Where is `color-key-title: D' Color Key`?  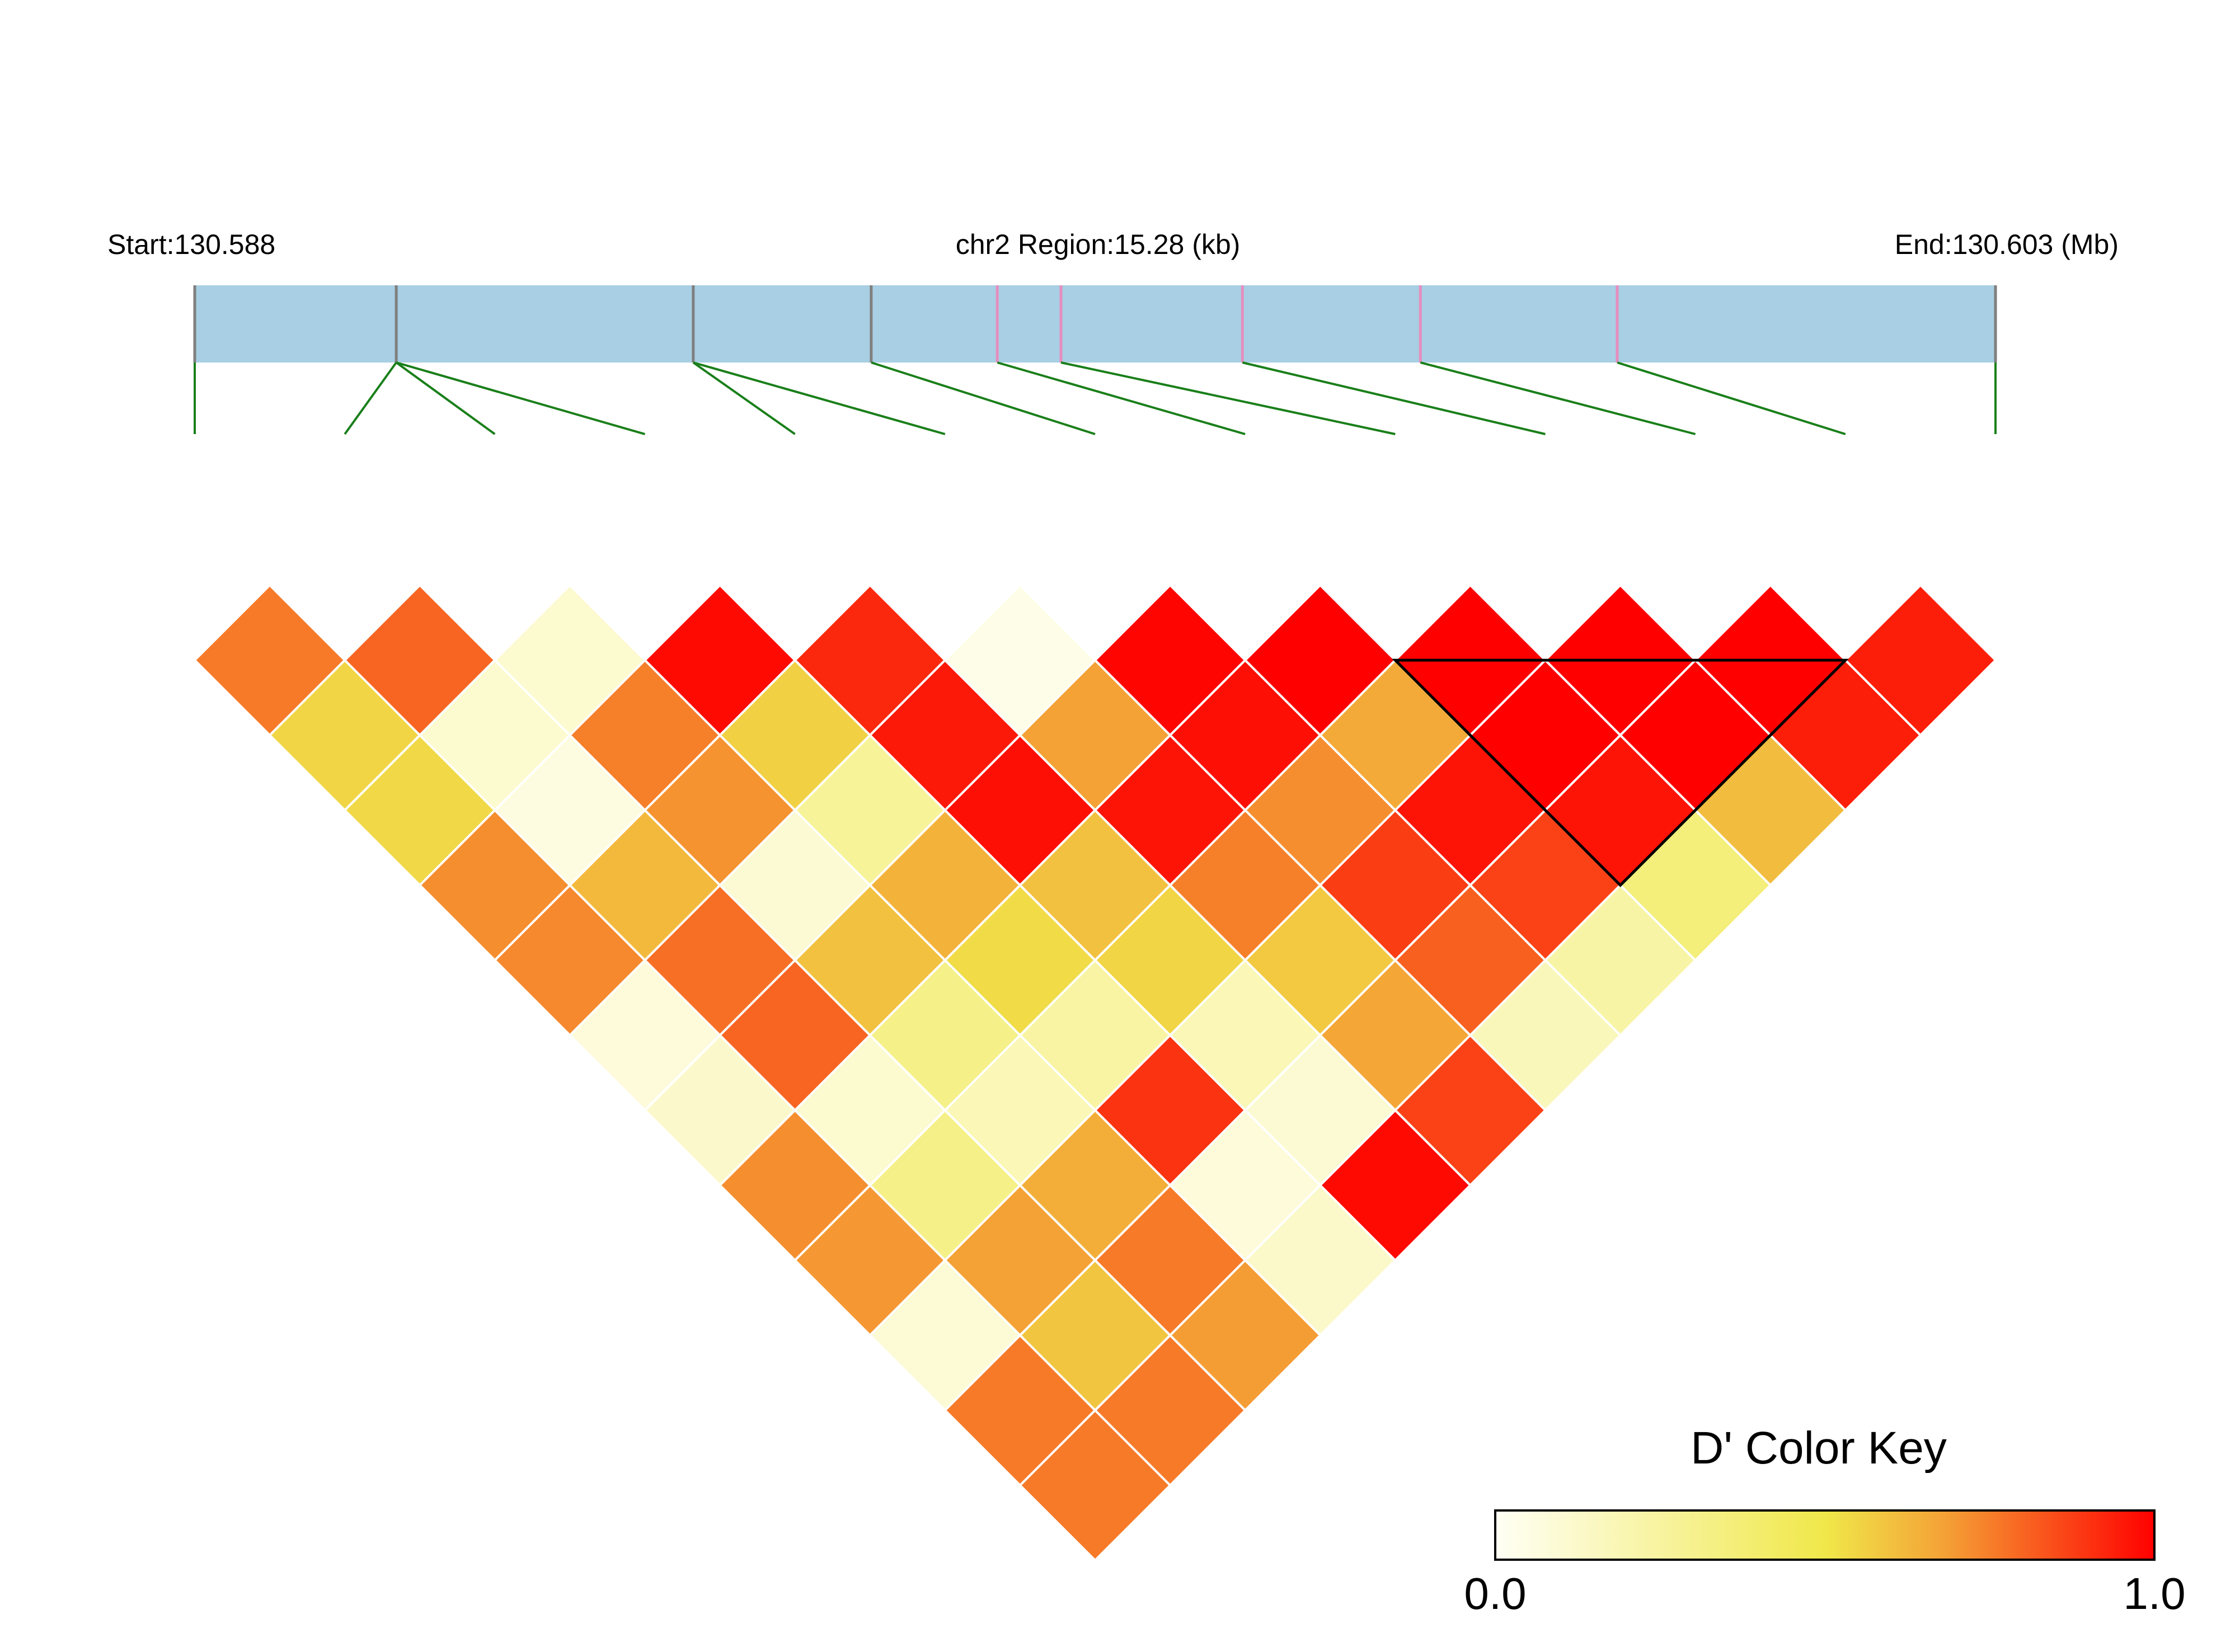
color-key-title: D' Color Key is located at coordinates (1819, 1449).